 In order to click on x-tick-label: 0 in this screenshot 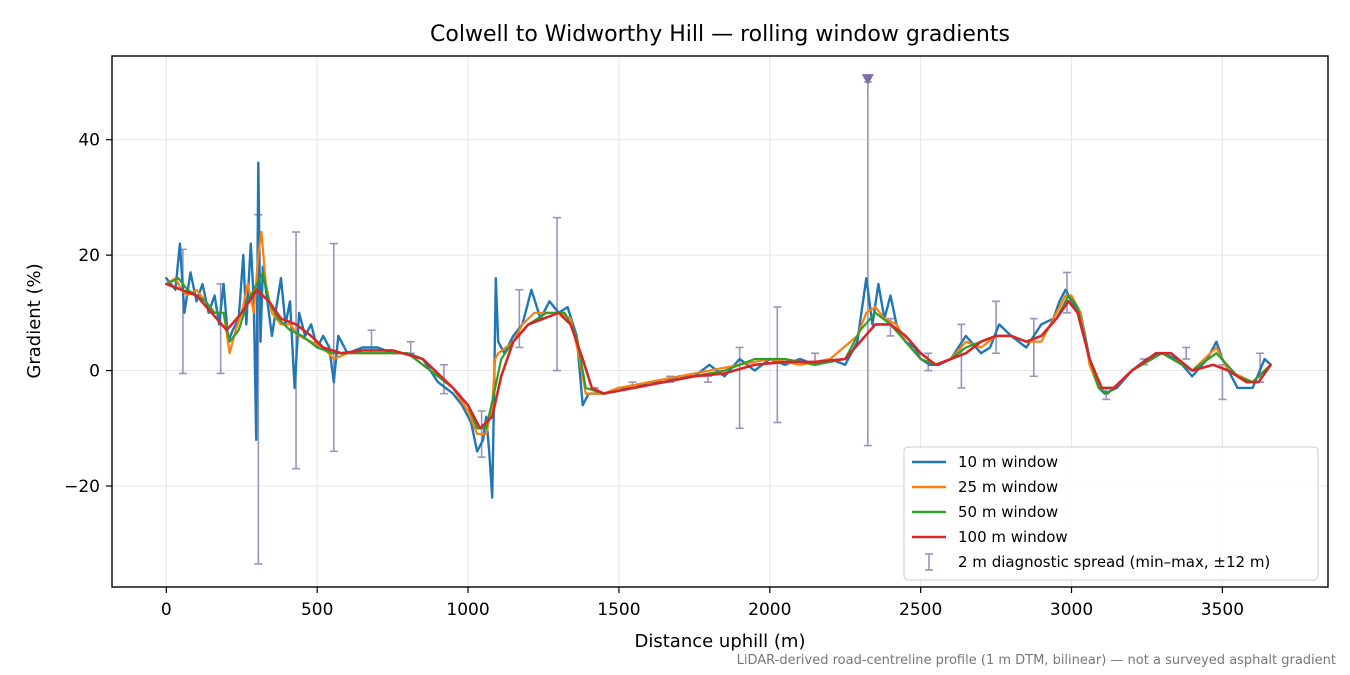, I will do `click(166, 610)`.